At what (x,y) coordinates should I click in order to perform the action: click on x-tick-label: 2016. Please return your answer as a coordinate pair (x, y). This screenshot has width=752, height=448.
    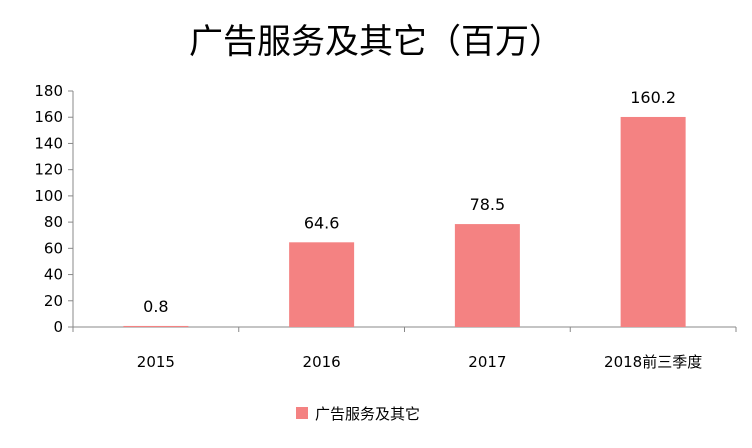
    Looking at the image, I should click on (322, 362).